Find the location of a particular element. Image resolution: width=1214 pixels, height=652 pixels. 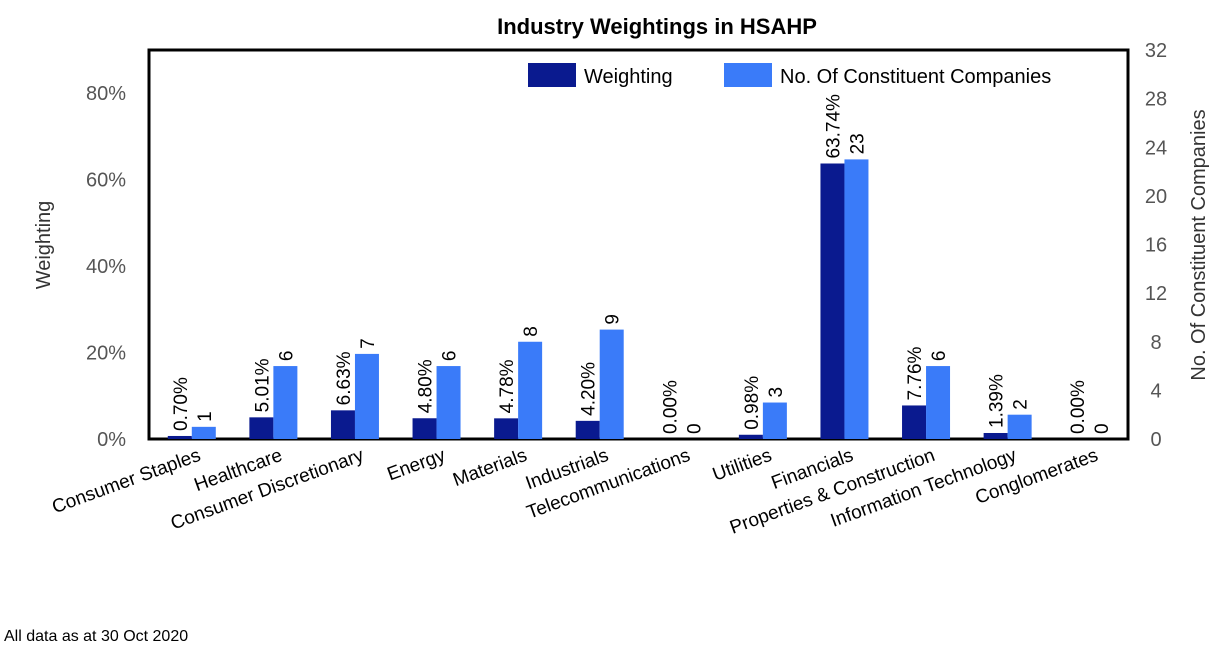

data-label-weighting: 63.74% is located at coordinates (833, 126).